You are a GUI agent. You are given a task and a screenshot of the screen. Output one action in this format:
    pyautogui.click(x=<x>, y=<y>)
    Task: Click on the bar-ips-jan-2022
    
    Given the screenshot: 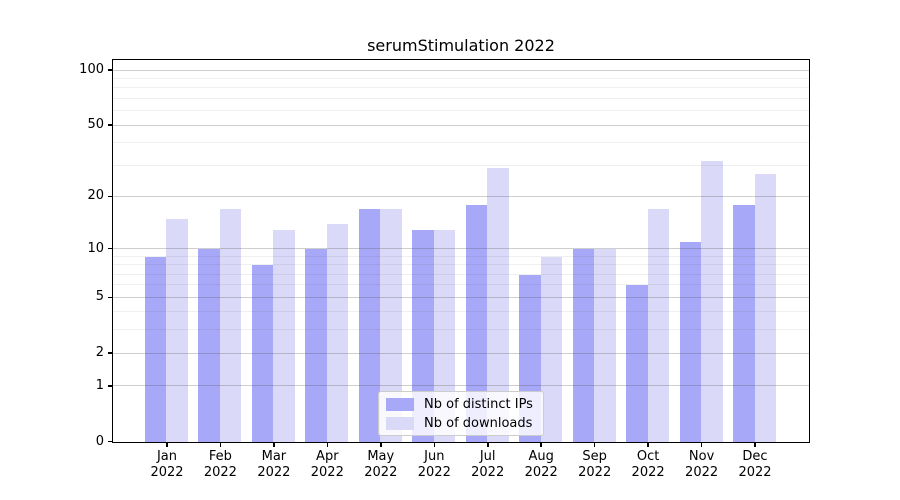 What is the action you would take?
    pyautogui.click(x=155, y=349)
    